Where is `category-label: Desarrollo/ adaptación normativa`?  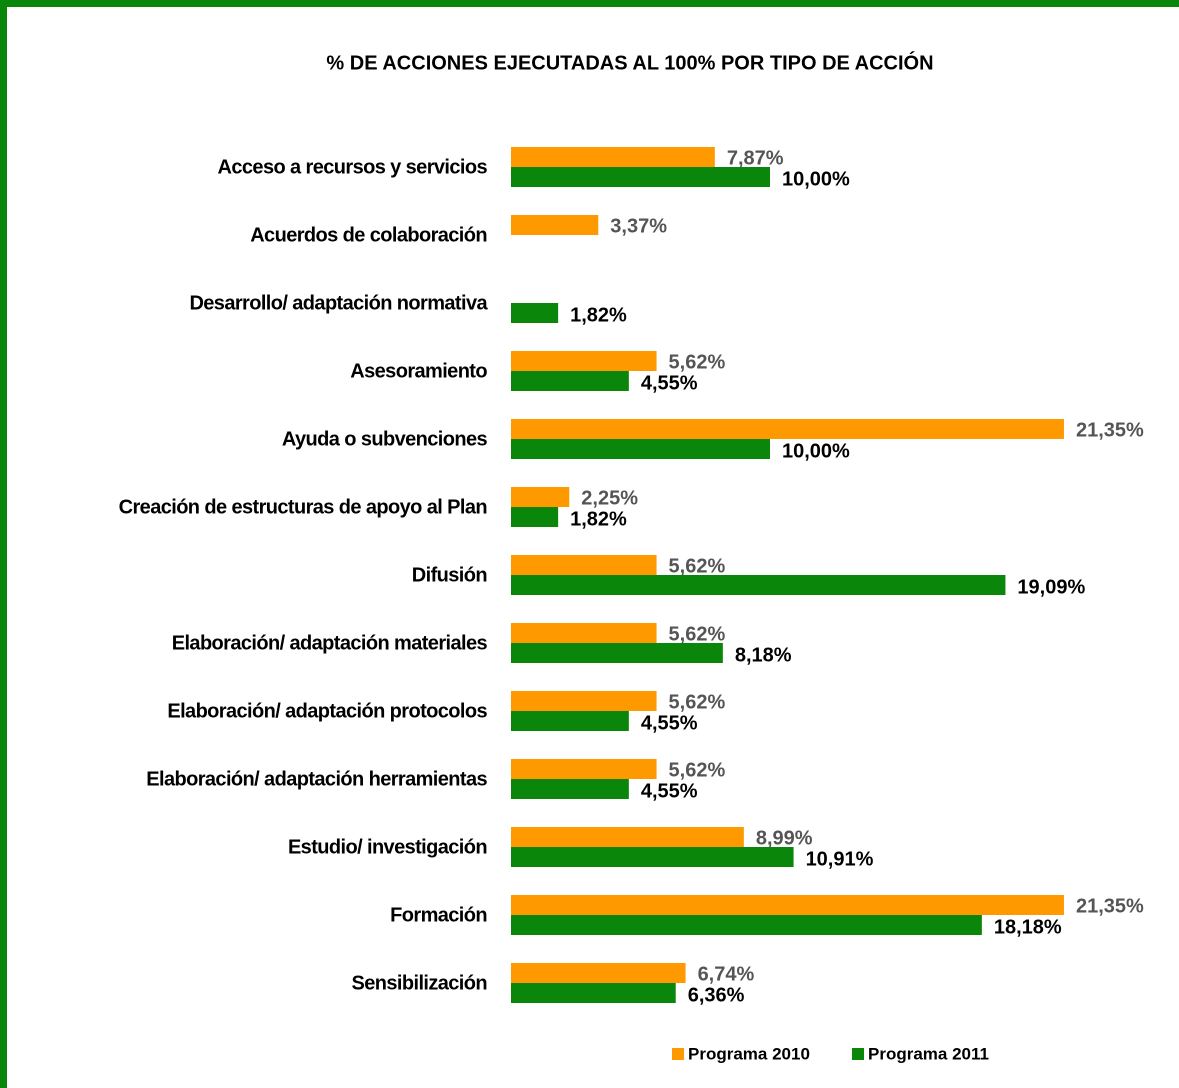 category-label: Desarrollo/ adaptación normativa is located at coordinates (338, 303).